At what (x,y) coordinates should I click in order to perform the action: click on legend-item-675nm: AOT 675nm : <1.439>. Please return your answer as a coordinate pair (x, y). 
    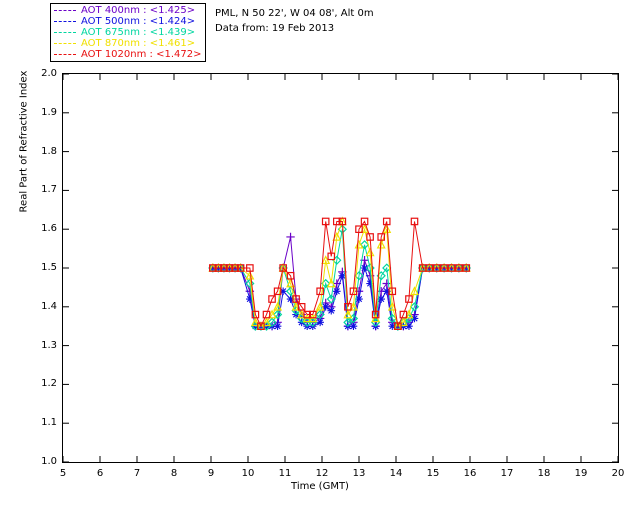
    Looking at the image, I should click on (127, 32).